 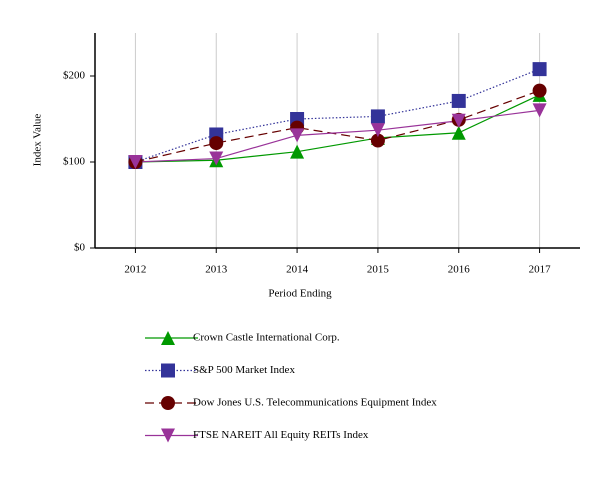 I want to click on legend-label: Crown Castle International Corp., so click(x=266, y=338).